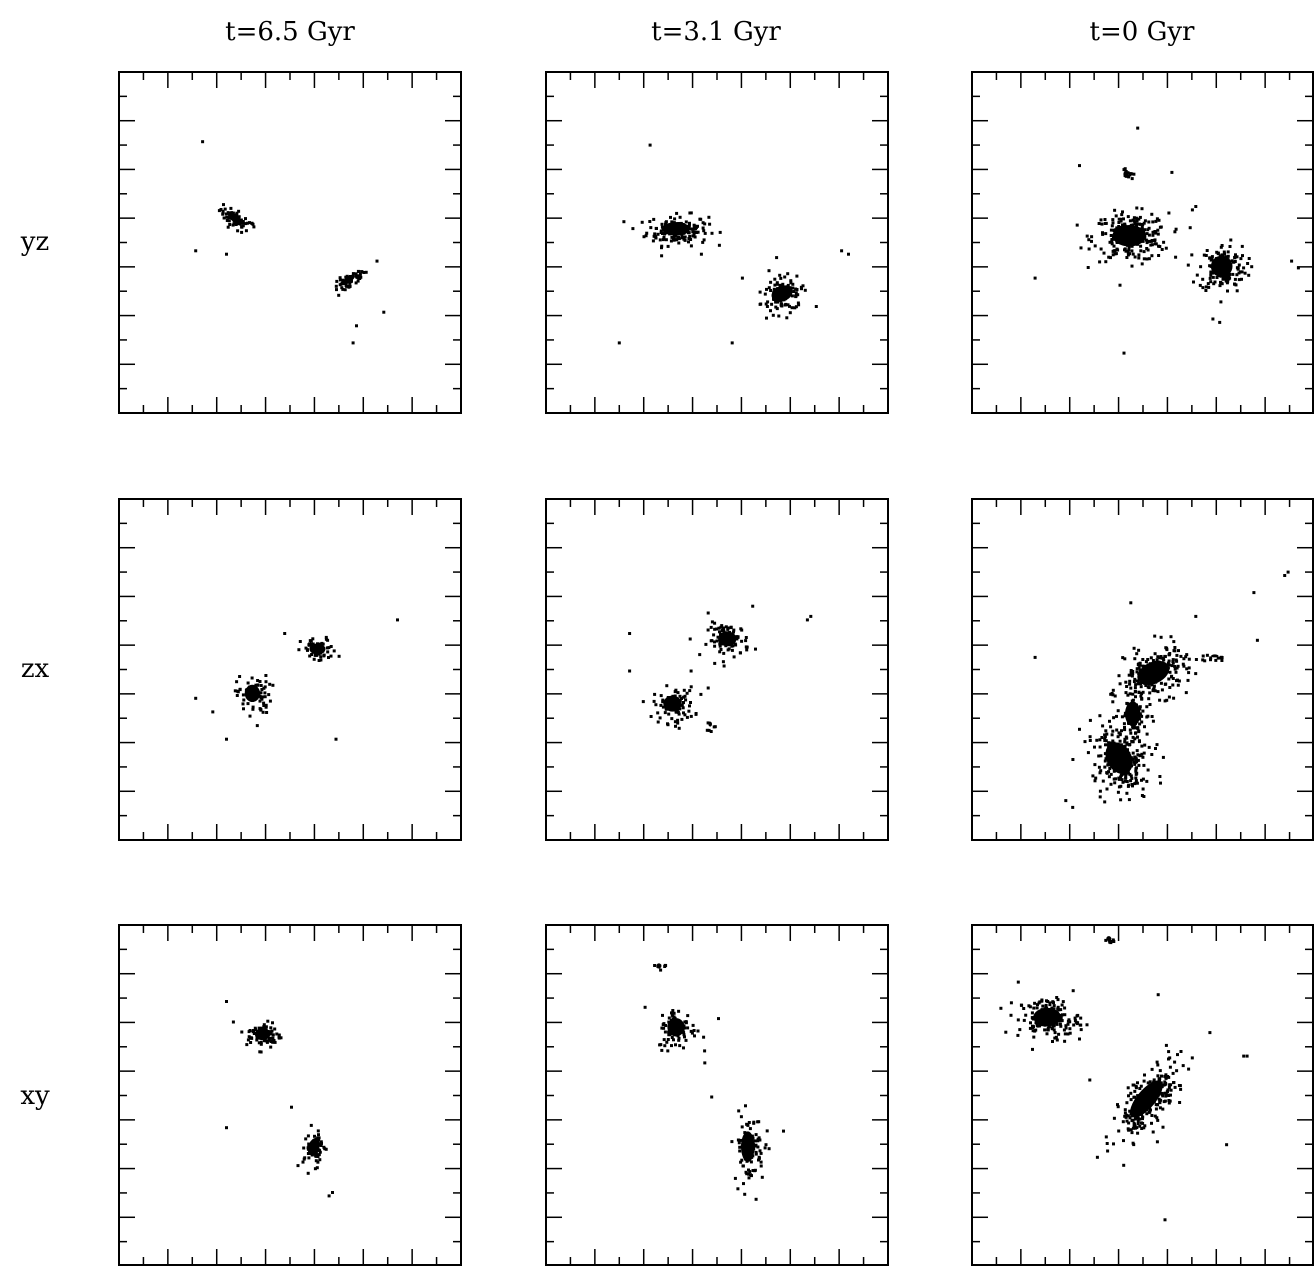  I want to click on row-label-zx: zx, so click(35, 669).